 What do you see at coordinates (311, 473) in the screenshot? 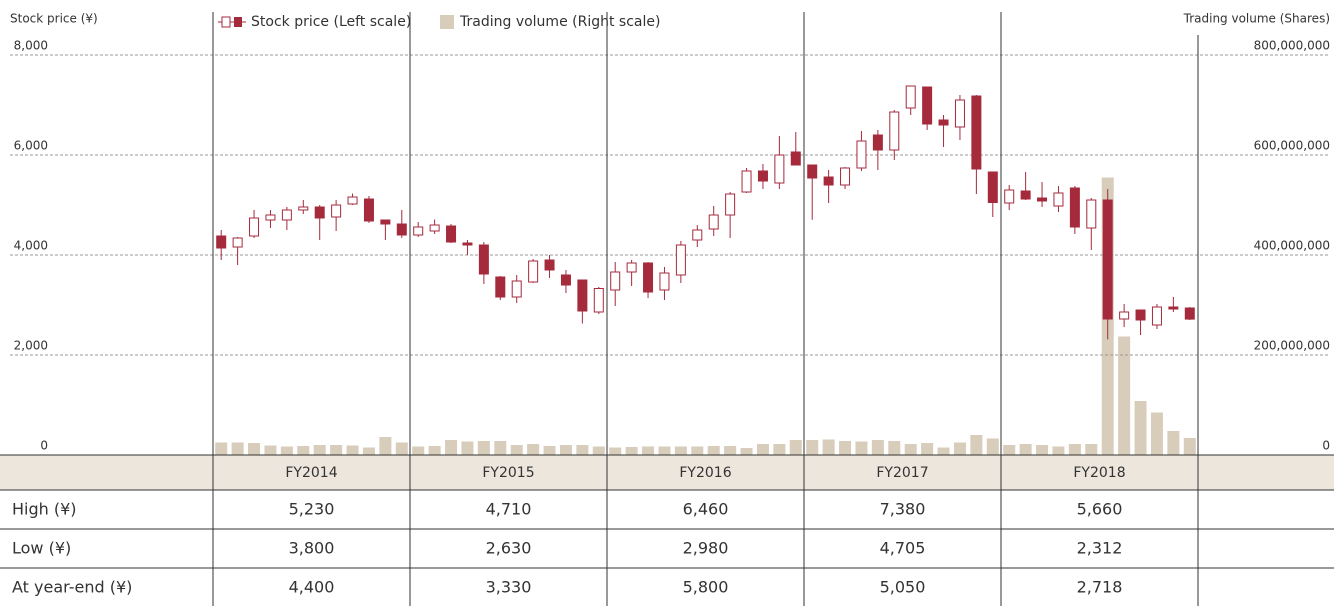
I see `table-header: FY2014` at bounding box center [311, 473].